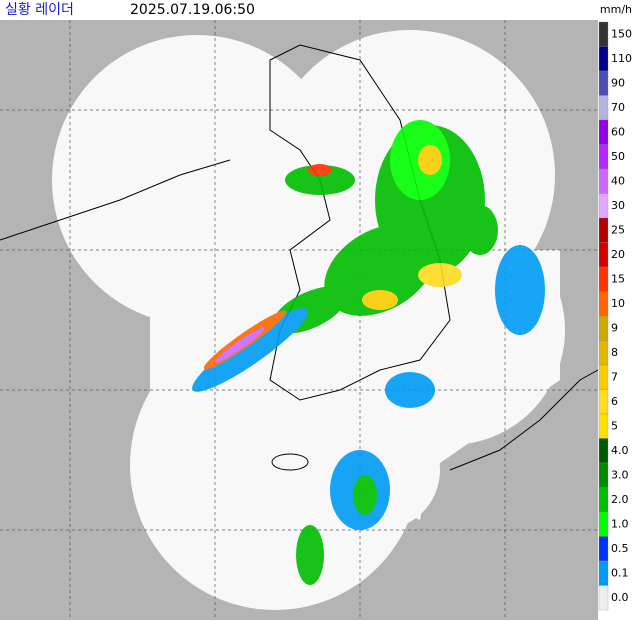  What do you see at coordinates (618, 107) in the screenshot?
I see `legend-label: 70` at bounding box center [618, 107].